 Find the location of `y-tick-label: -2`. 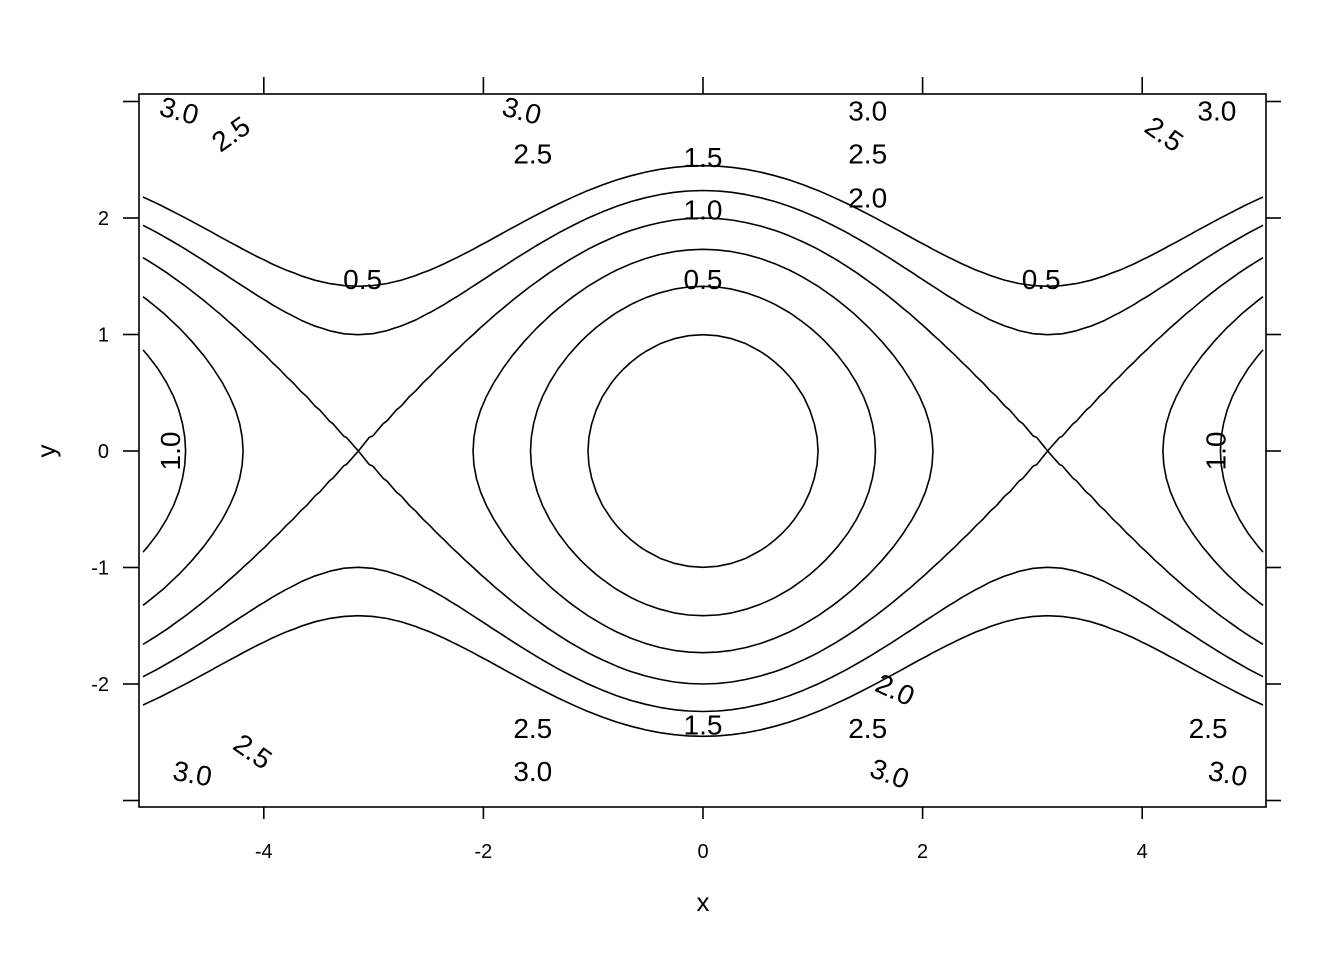

y-tick-label: -2 is located at coordinates (100, 685).